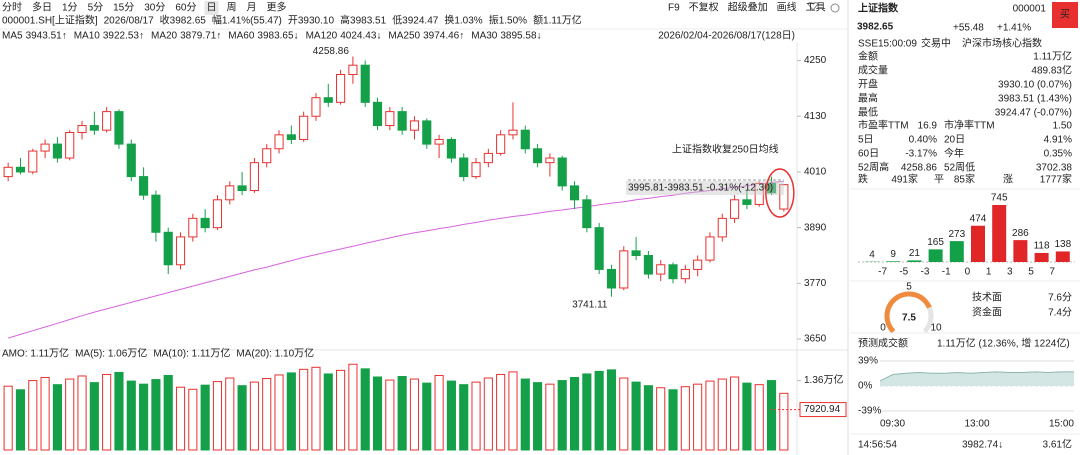 The image size is (1080, 455). I want to click on buy-button, so click(1065, 15).